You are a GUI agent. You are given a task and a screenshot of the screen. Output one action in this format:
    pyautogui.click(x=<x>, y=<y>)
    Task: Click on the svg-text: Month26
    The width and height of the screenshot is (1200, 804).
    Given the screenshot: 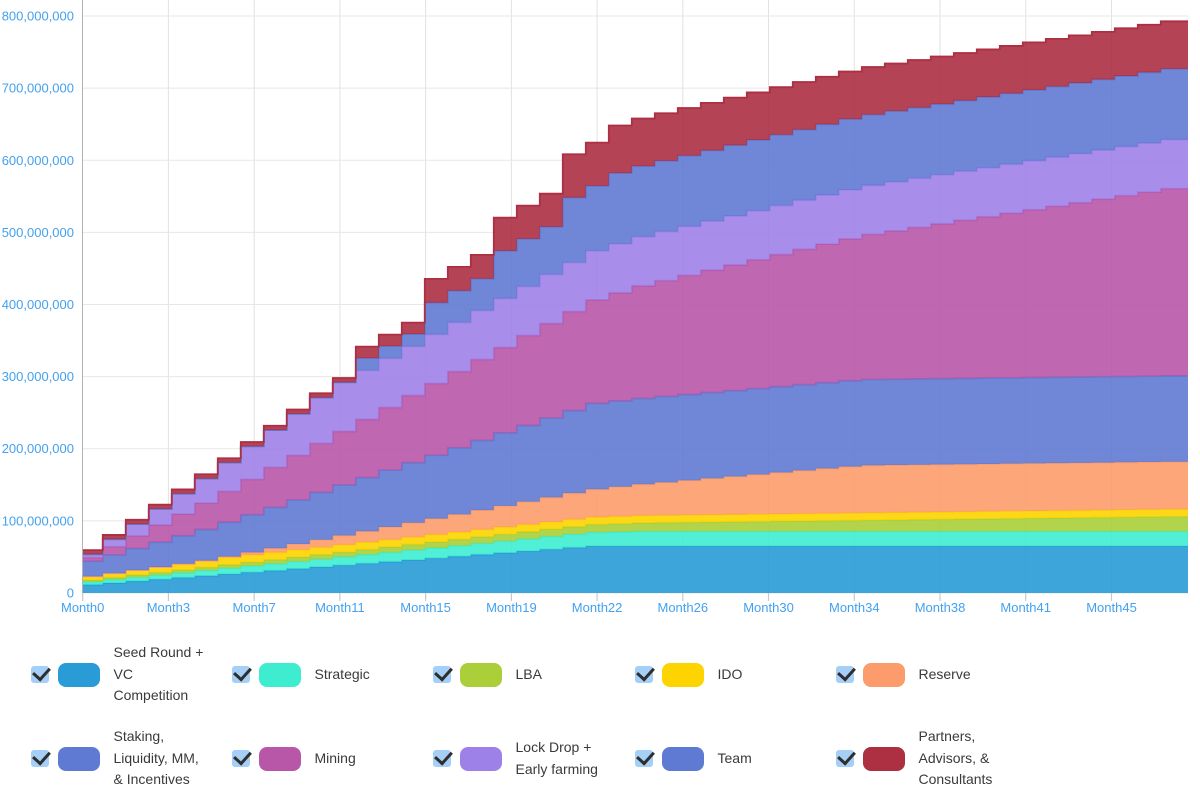 What is the action you would take?
    pyautogui.click(x=683, y=607)
    